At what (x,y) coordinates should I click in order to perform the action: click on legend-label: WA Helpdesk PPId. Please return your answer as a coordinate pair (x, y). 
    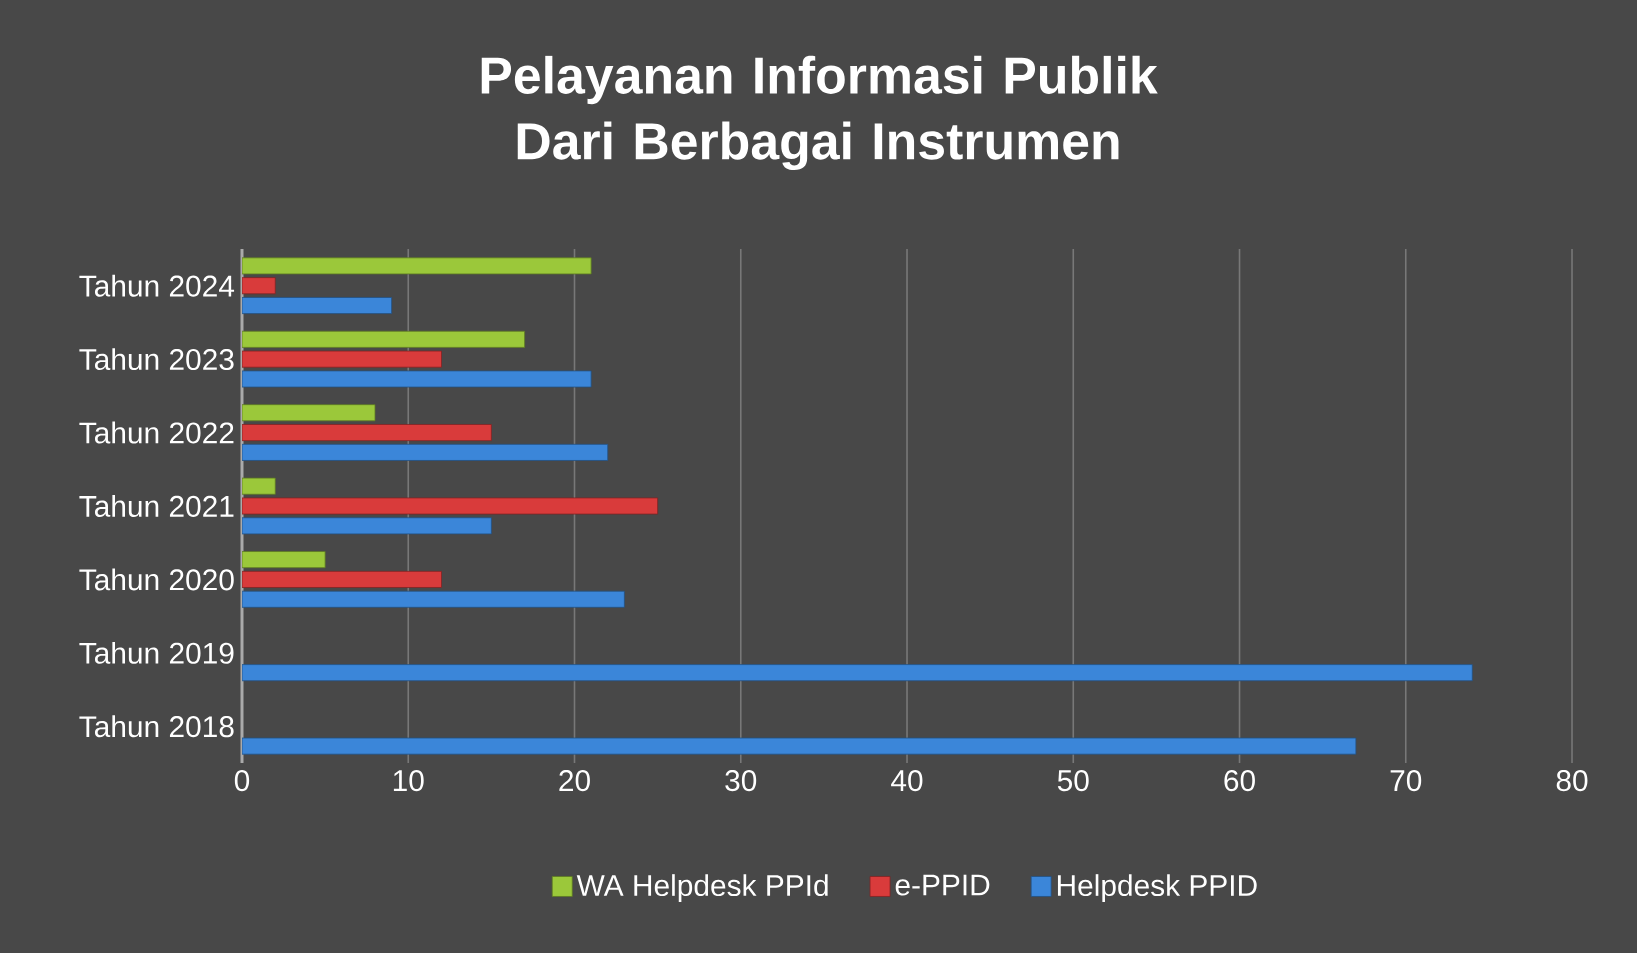
    Looking at the image, I should click on (702, 888).